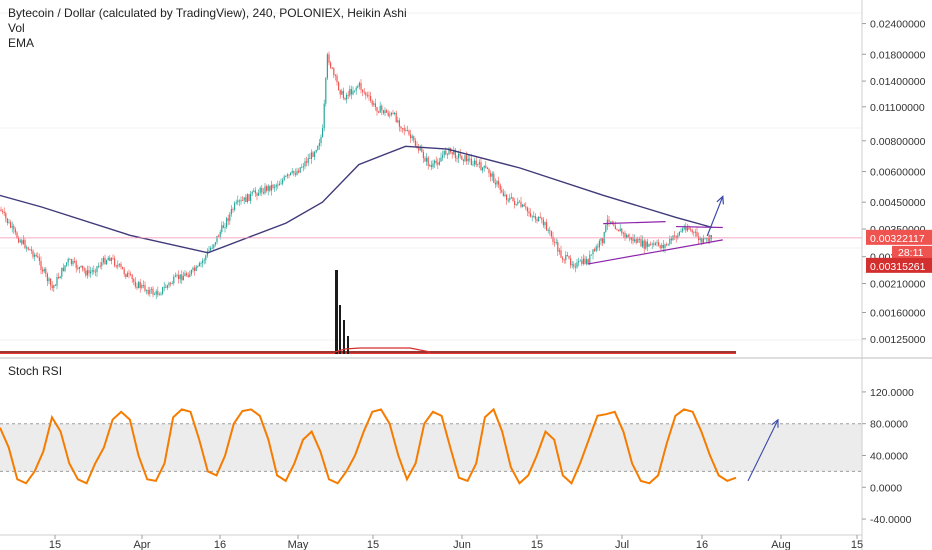 The image size is (932, 550). I want to click on stoch-rsi-axis: 120.0000 80.0000 40.0000 0.0000 -40.0000, so click(888, 456).